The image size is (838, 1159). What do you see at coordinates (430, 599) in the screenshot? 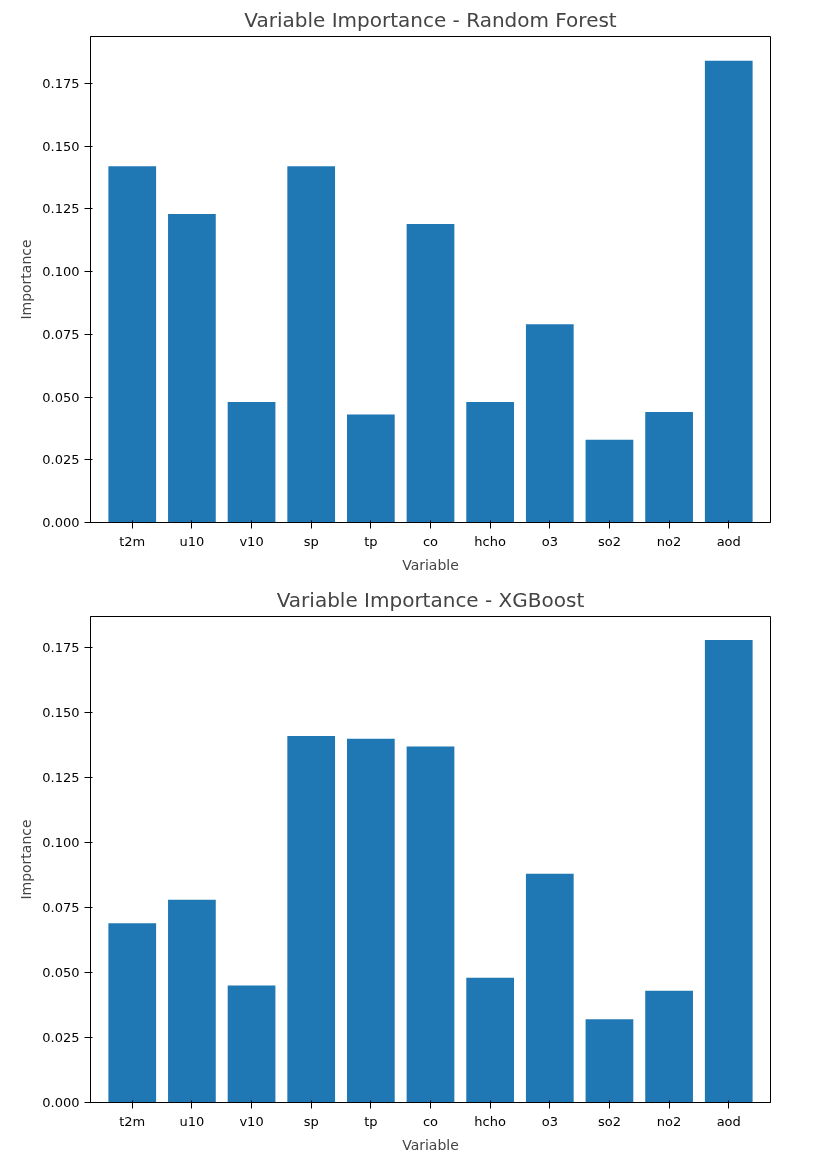
I see `chart-title: Variable Importance - XGBoost` at bounding box center [430, 599].